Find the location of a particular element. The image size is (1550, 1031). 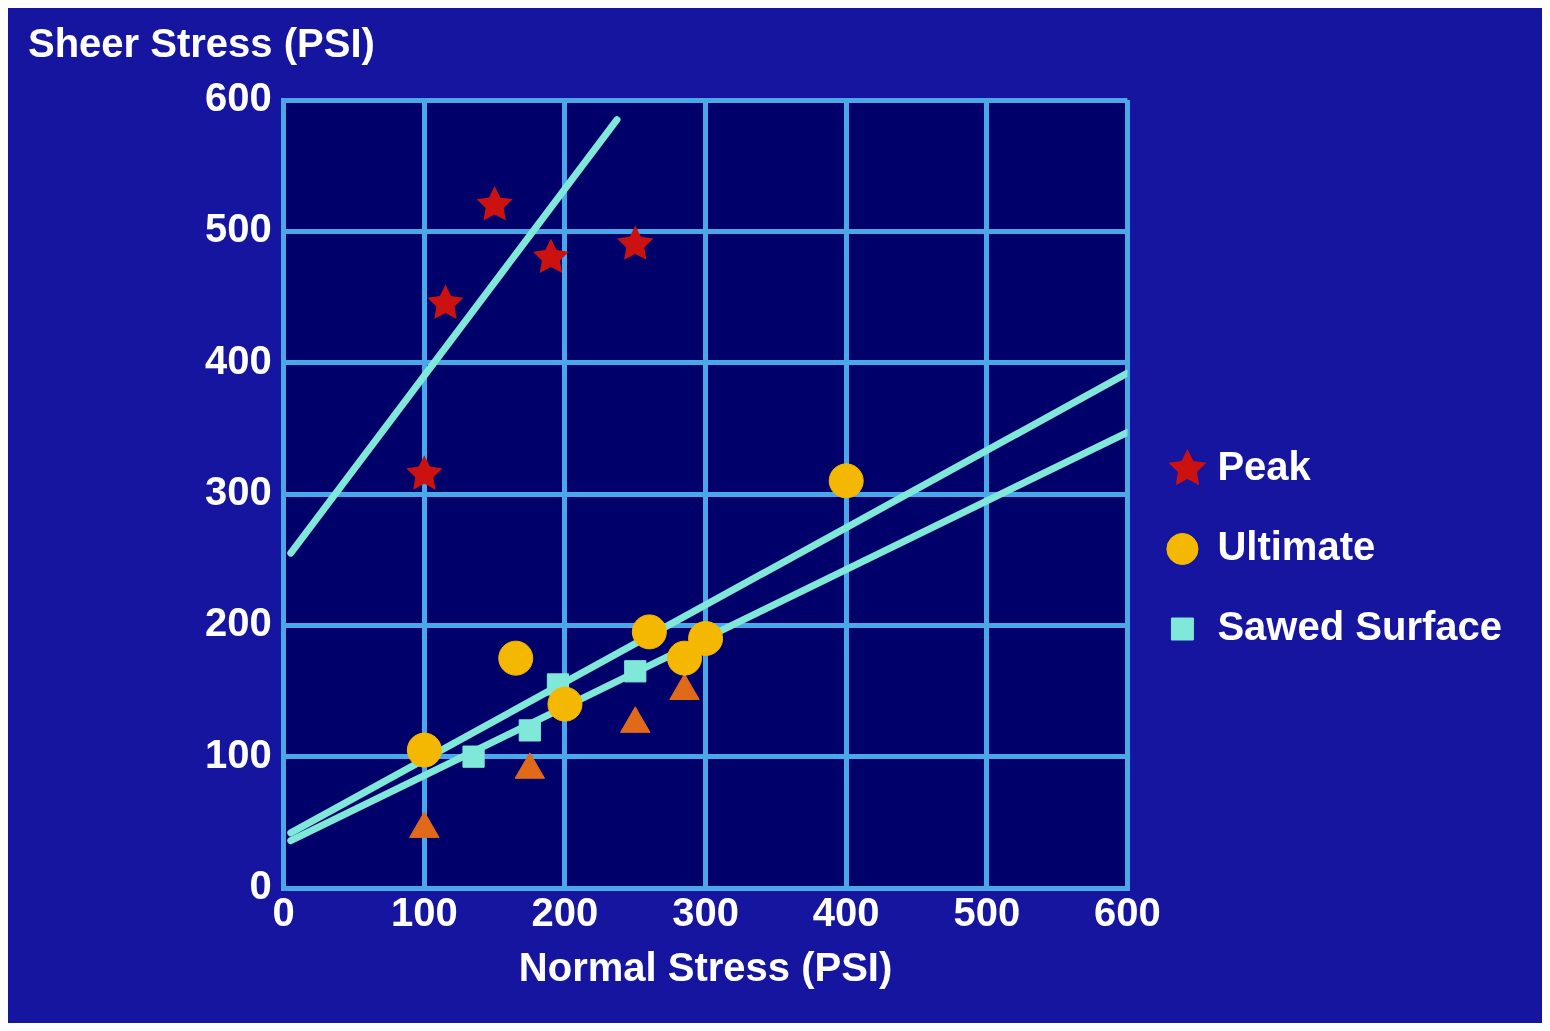

y-tick-label: 100 is located at coordinates (238, 753).